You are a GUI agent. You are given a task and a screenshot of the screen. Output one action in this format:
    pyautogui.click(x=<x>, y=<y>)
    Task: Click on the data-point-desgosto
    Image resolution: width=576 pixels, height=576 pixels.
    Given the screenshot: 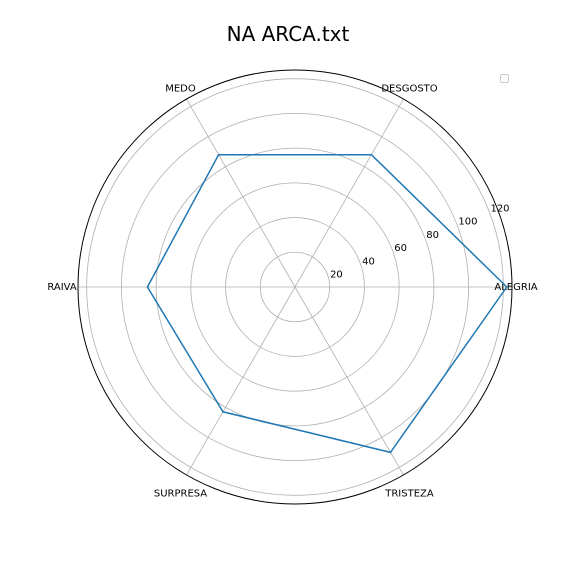 What is the action you would take?
    pyautogui.click(x=371, y=154)
    